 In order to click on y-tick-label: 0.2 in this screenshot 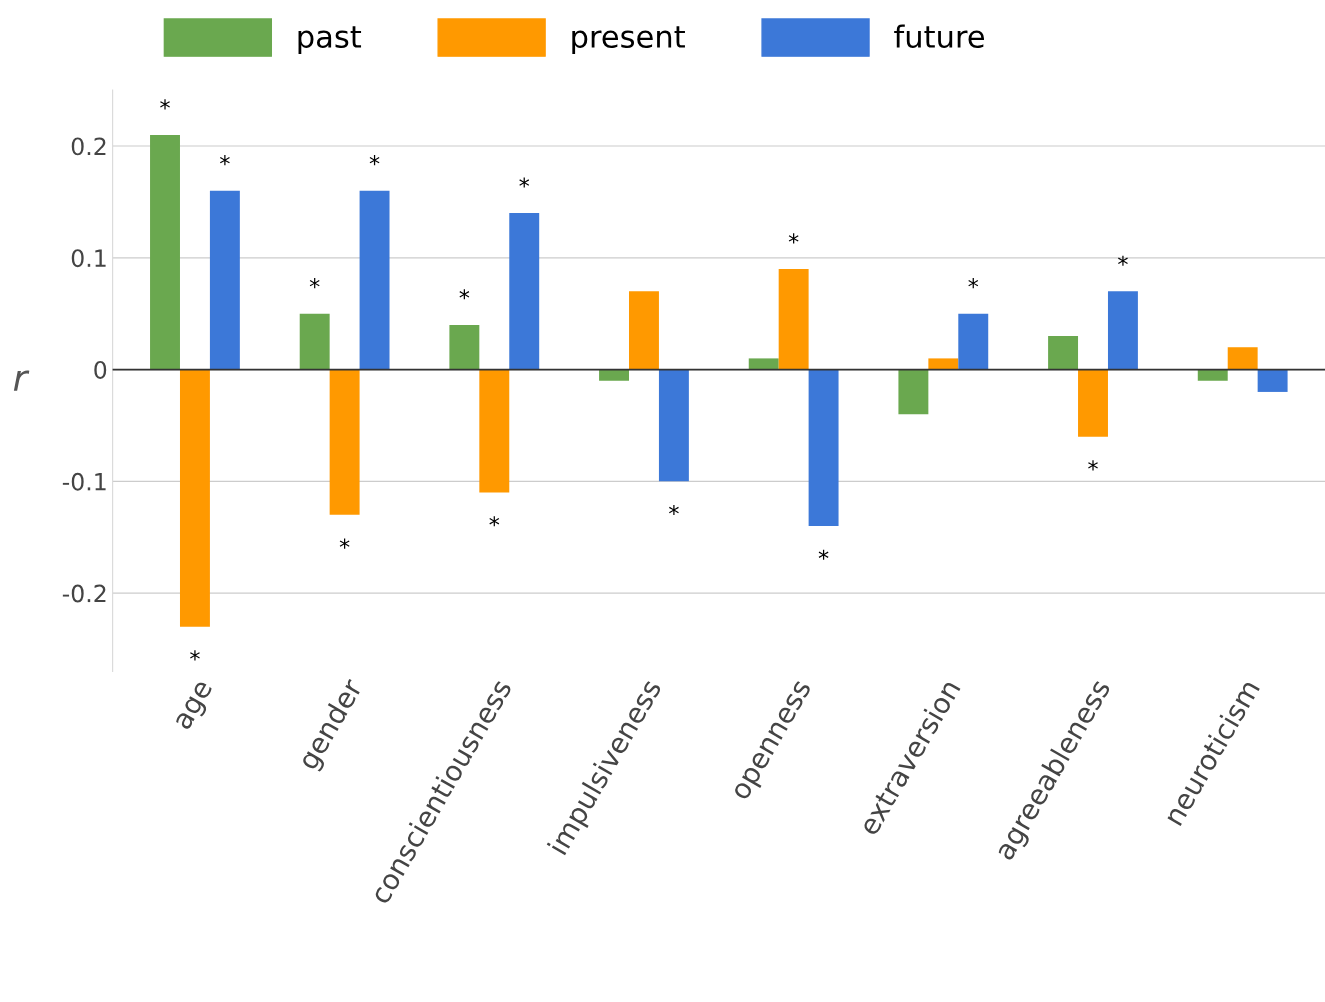, I will do `click(88, 146)`.